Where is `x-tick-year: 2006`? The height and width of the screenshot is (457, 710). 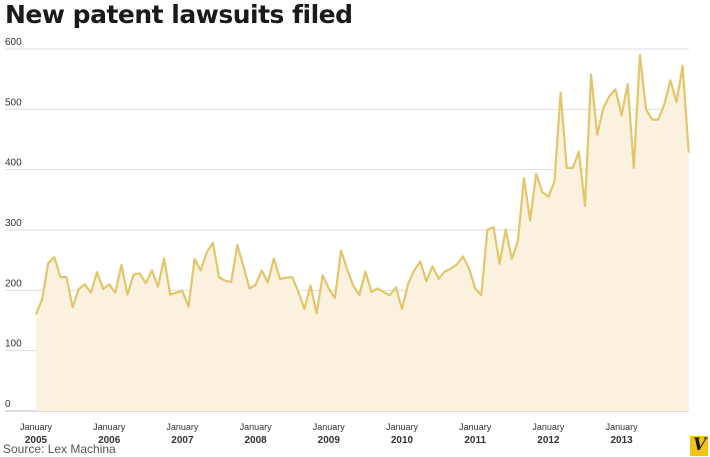
x-tick-year: 2006 is located at coordinates (109, 440).